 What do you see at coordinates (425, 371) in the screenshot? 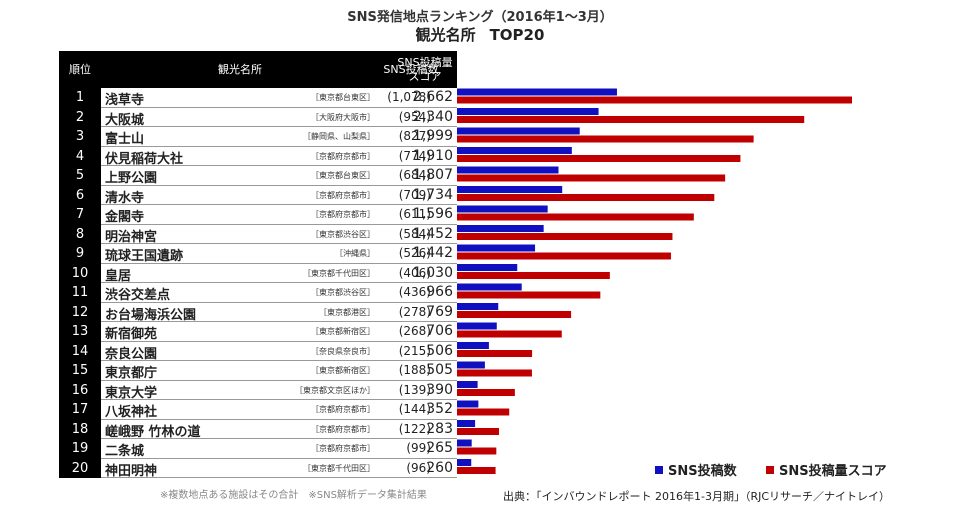
I see `post-score: 505` at bounding box center [425, 371].